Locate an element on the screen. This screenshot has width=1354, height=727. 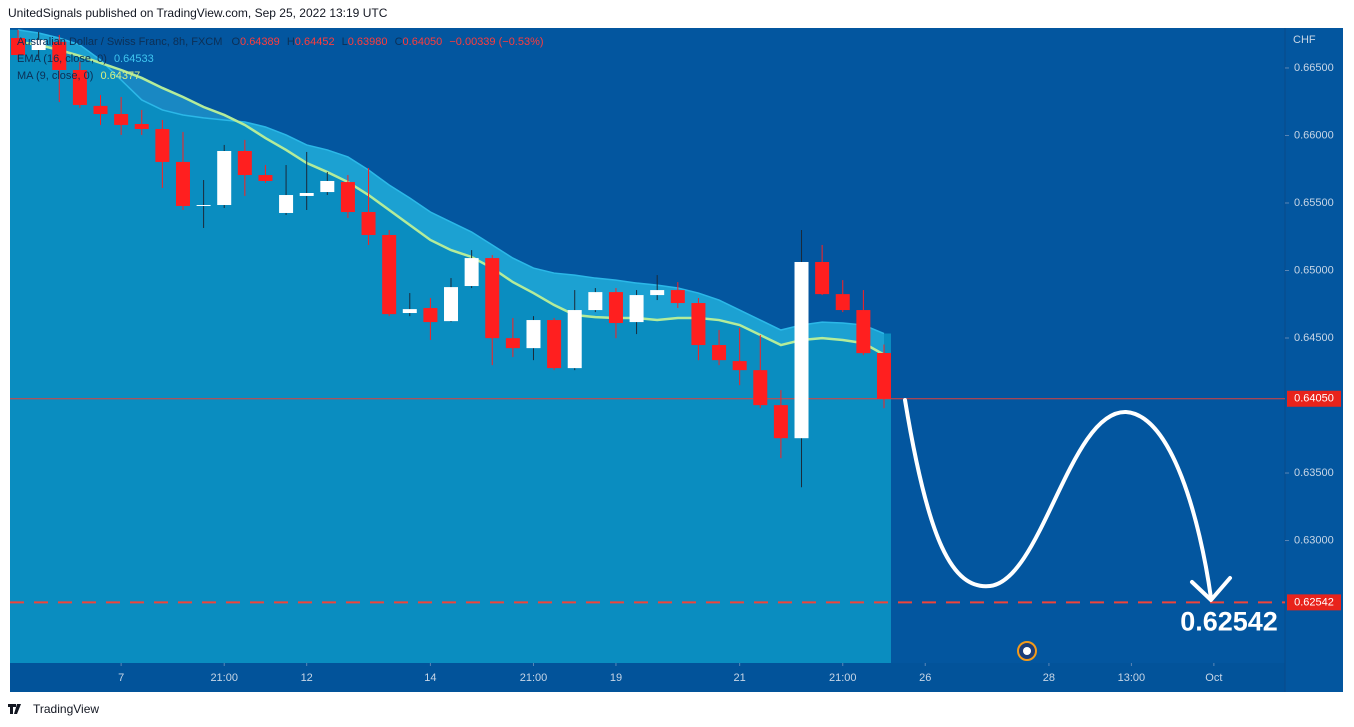
ema-name: EMA (16, close, 0) is located at coordinates (62, 59).